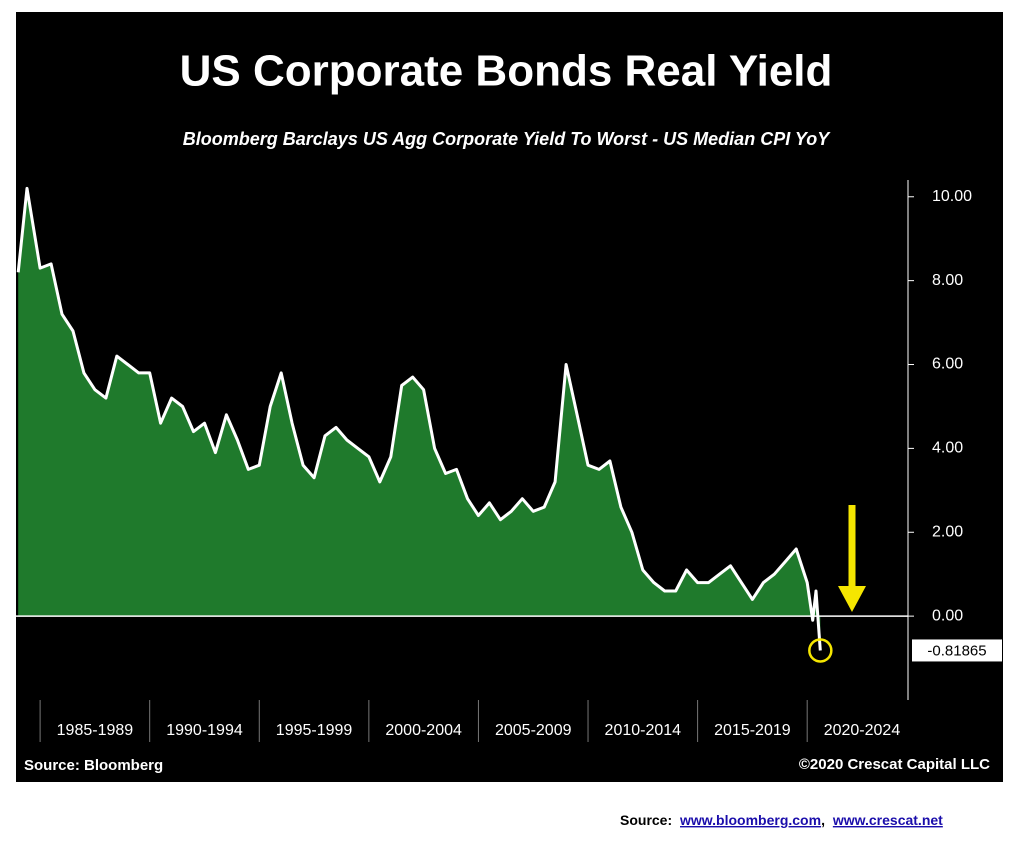 The width and height of the screenshot is (1024, 846). What do you see at coordinates (533, 730) in the screenshot?
I see `x-tick-label: 2005-2009` at bounding box center [533, 730].